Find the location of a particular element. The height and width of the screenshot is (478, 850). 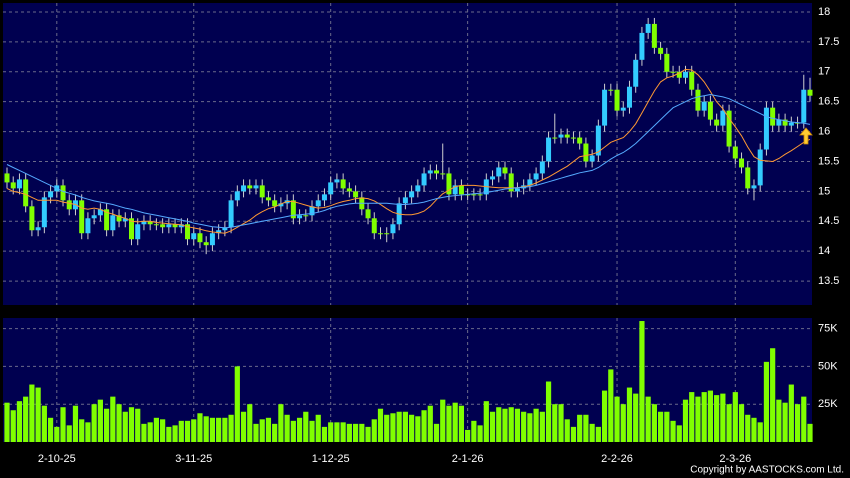

x-tick-label: 2-10-25 is located at coordinates (57, 459).